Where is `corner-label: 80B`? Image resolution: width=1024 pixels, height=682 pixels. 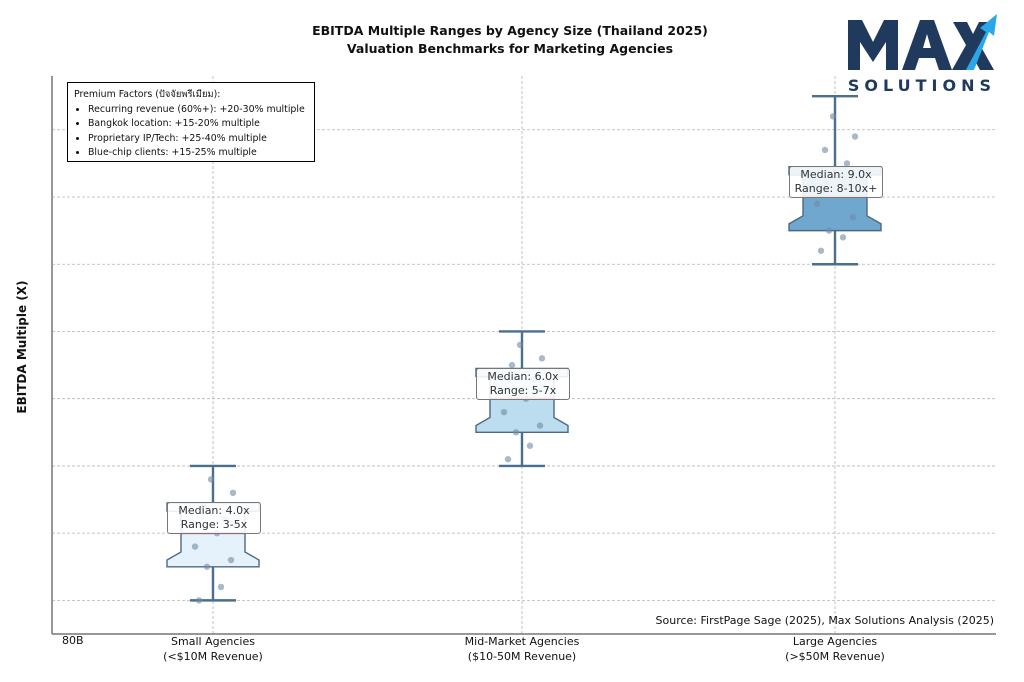
corner-label: 80B is located at coordinates (73, 640).